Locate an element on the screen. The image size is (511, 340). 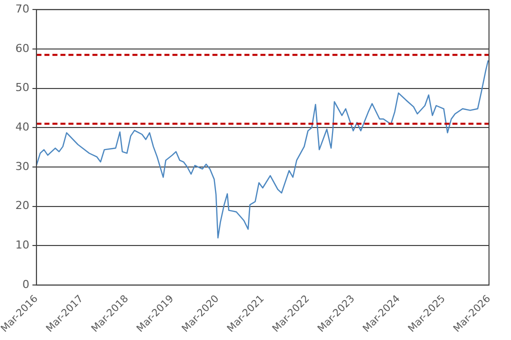
y-tick-label: 60 is located at coordinates (22, 48).